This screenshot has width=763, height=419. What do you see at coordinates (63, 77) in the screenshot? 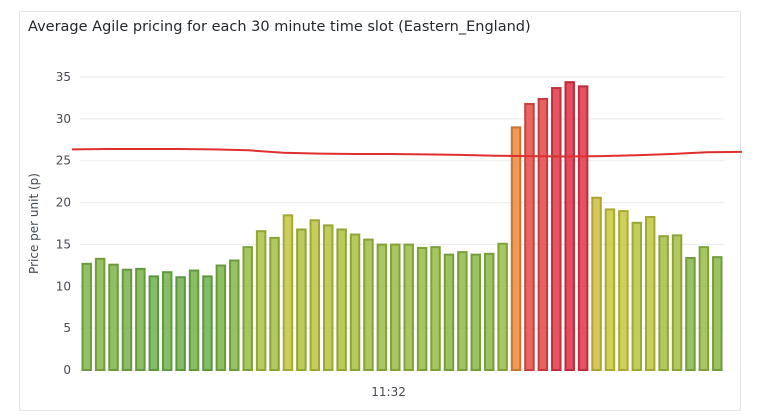
I see `y-tick-label: 35` at bounding box center [63, 77].